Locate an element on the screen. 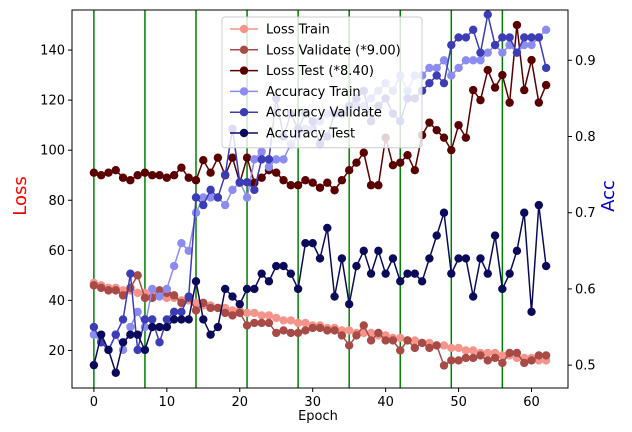  x-tick-label: 10 is located at coordinates (167, 402).